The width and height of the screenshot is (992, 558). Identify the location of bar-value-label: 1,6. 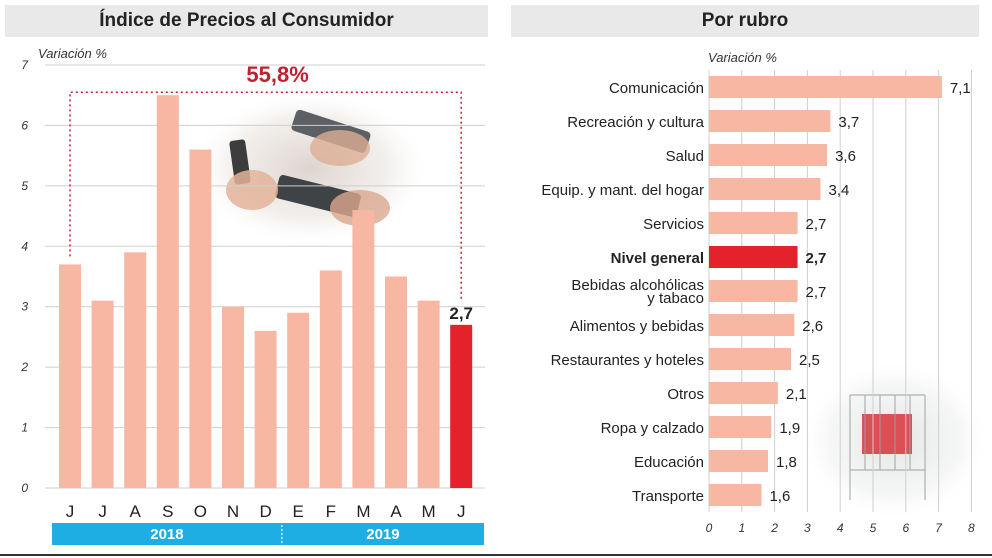
(779, 496).